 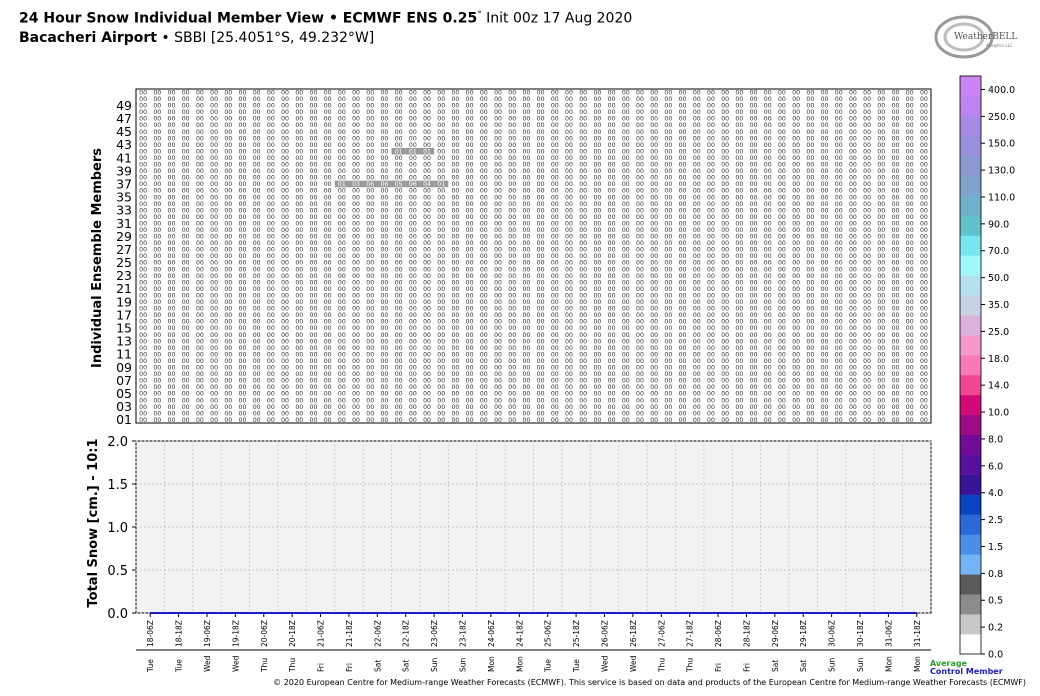 I want to click on colorbar-label: 8.0, so click(x=995, y=439).